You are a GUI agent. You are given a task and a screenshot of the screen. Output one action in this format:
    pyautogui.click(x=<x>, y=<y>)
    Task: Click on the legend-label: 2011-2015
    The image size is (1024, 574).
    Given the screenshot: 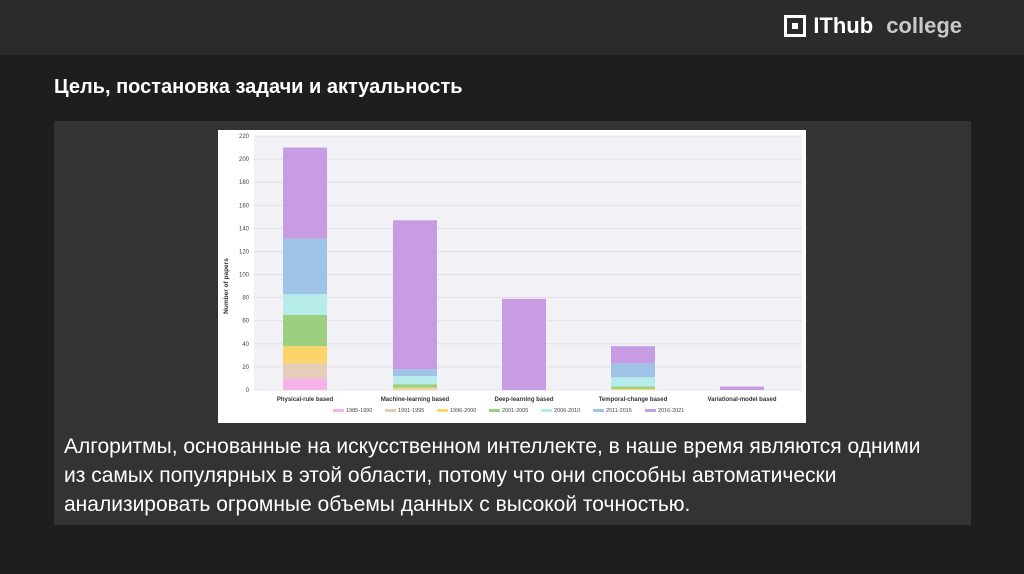 What is the action you would take?
    pyautogui.click(x=619, y=411)
    